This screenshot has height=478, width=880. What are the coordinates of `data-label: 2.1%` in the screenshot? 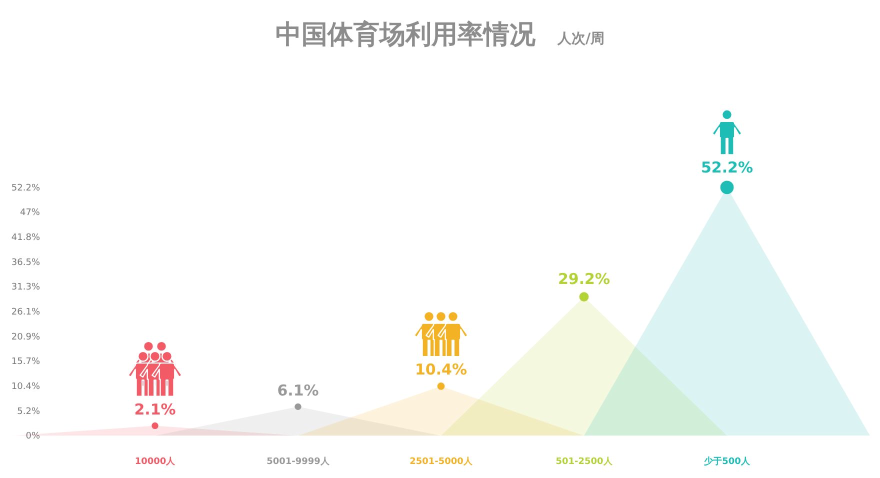 It's located at (155, 409).